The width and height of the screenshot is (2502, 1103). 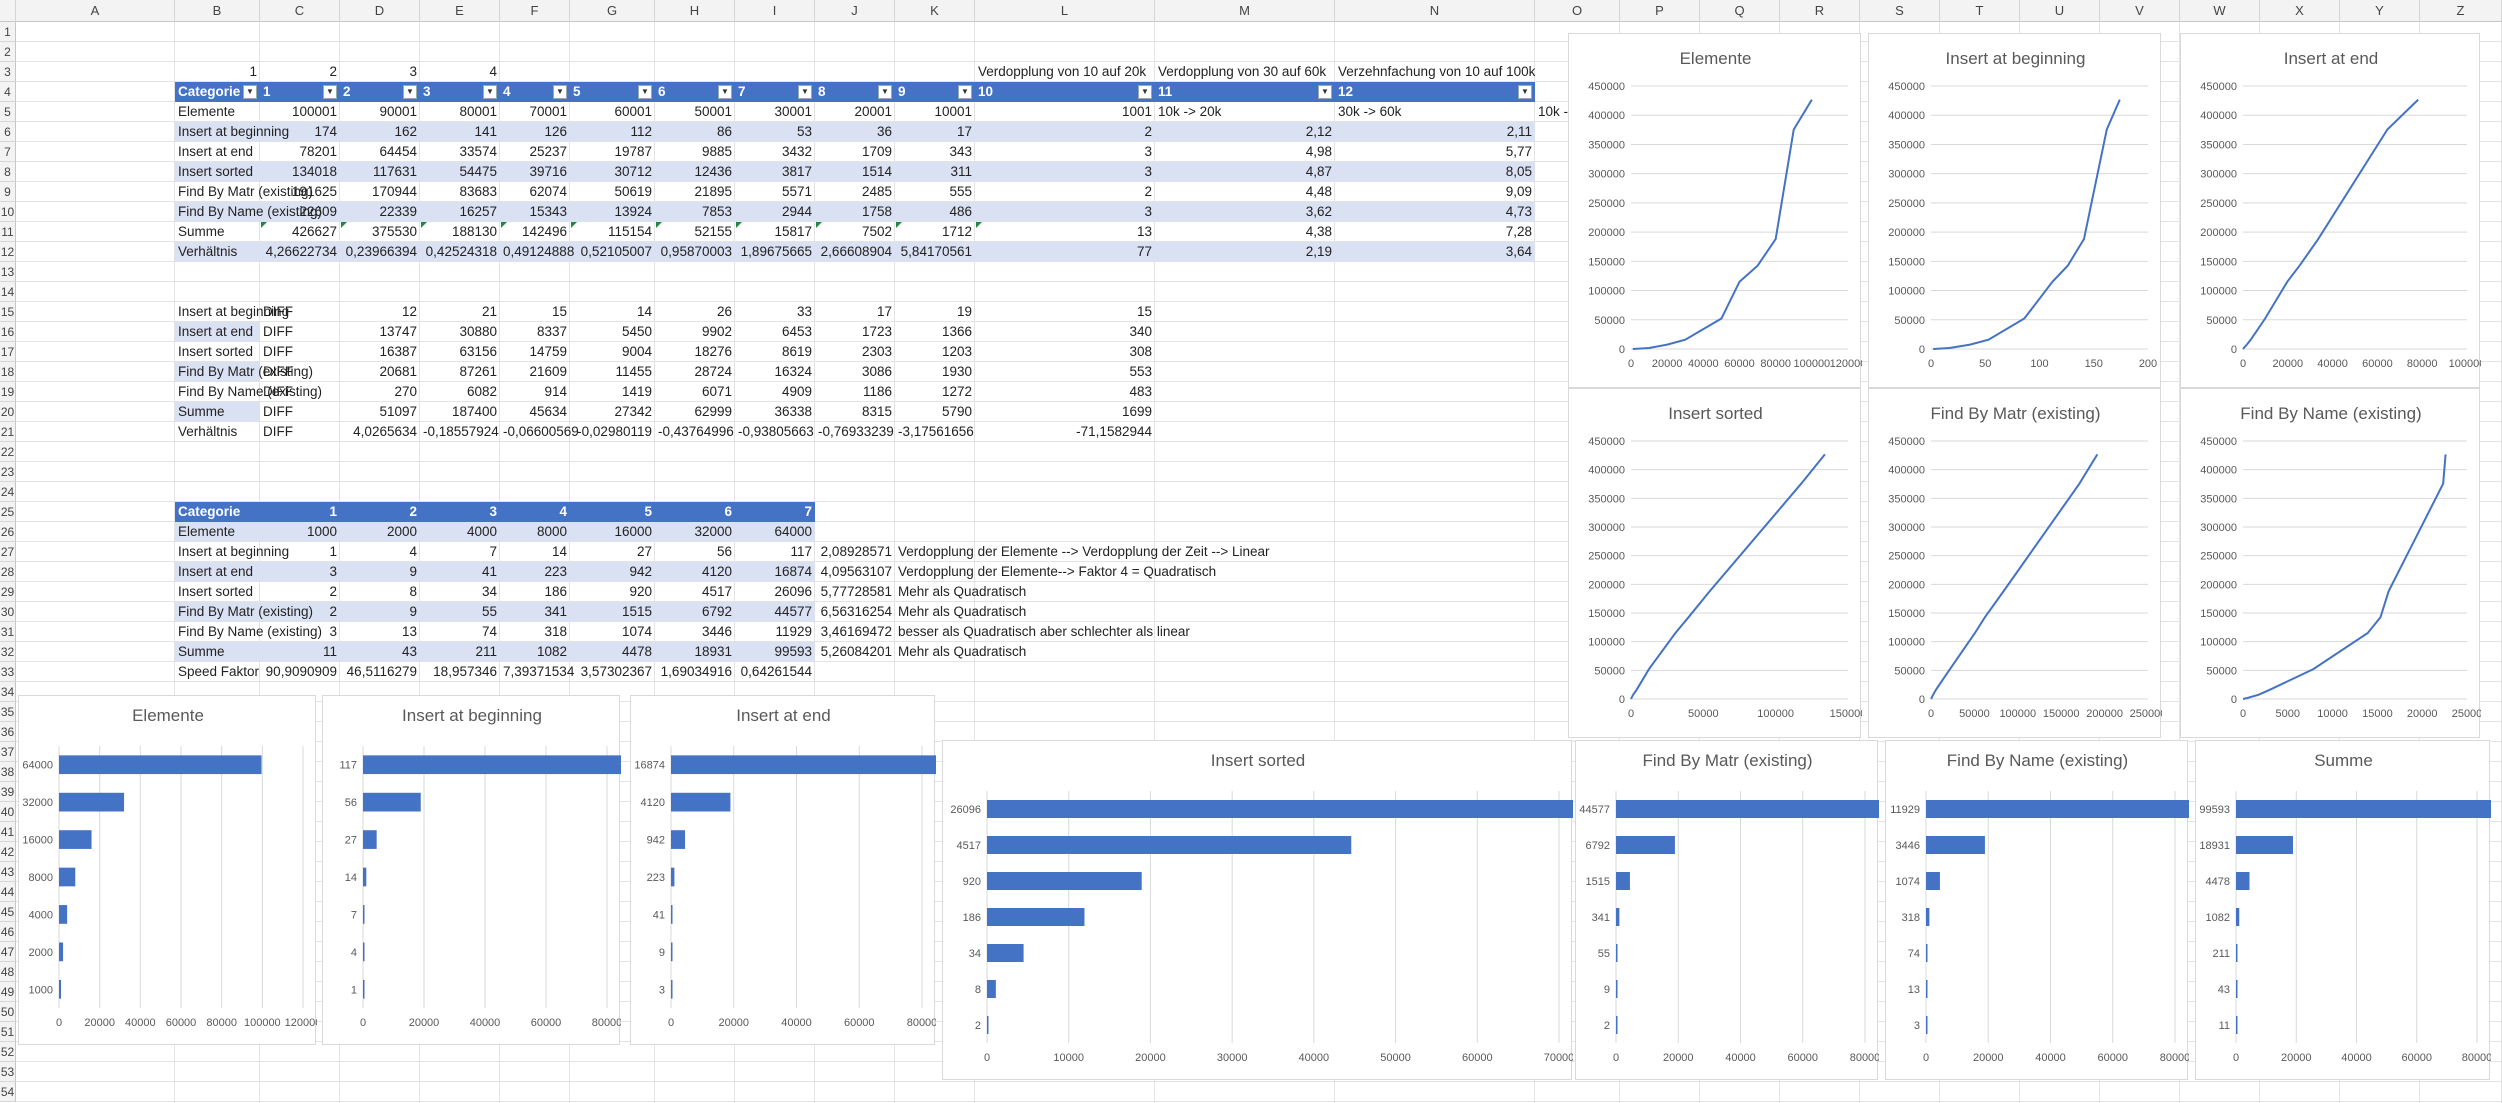 I want to click on column-header-t: T, so click(x=1980, y=11).